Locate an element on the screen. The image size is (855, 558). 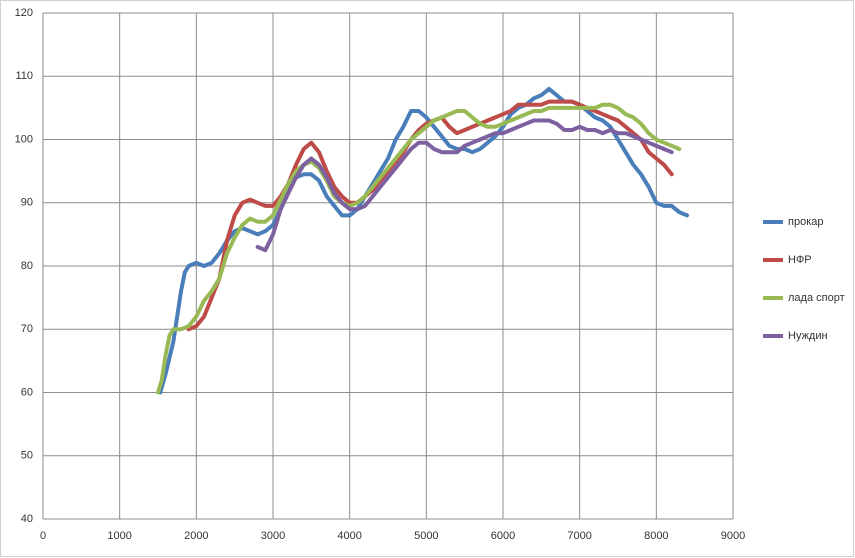
y-tick-label: 80 is located at coordinates (27, 266).